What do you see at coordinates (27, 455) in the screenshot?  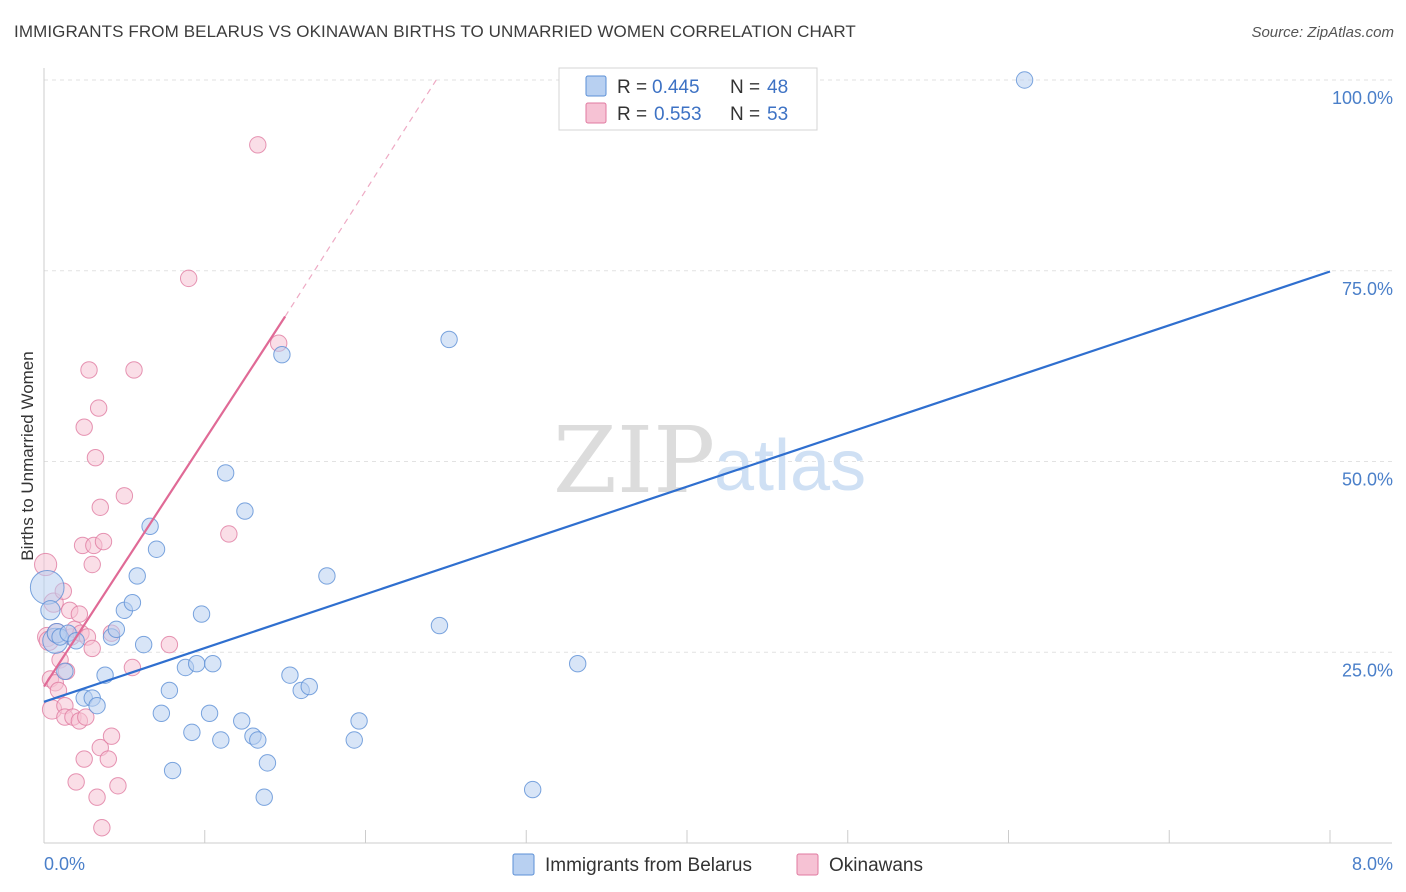 I see `y-axis-title: Births to Unmarried Women` at bounding box center [27, 455].